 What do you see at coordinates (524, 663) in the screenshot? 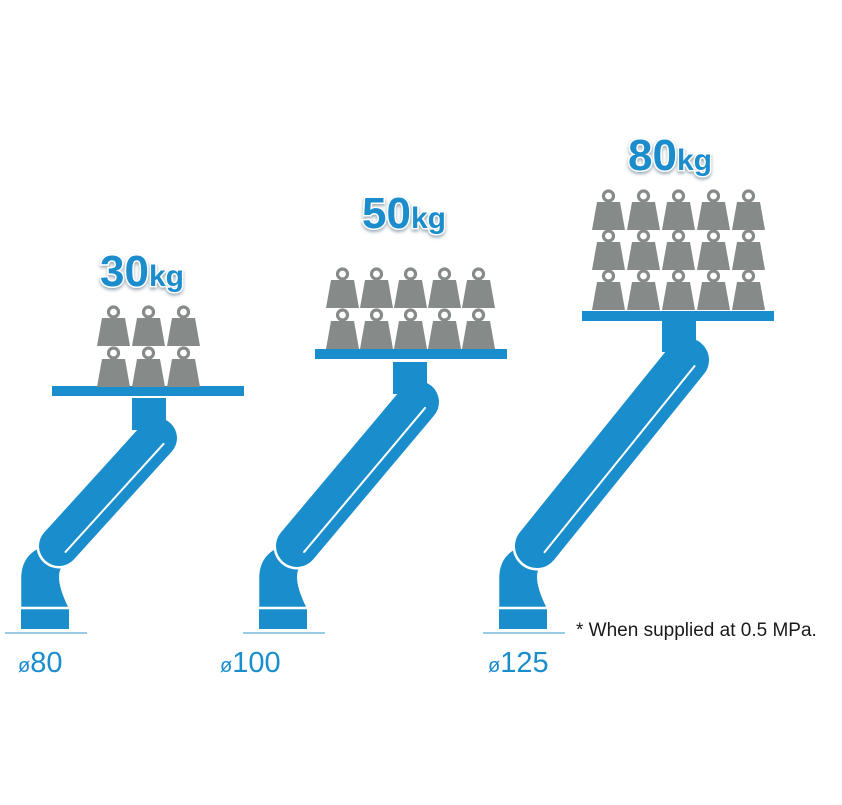
I see `bore-value: 125` at bounding box center [524, 663].